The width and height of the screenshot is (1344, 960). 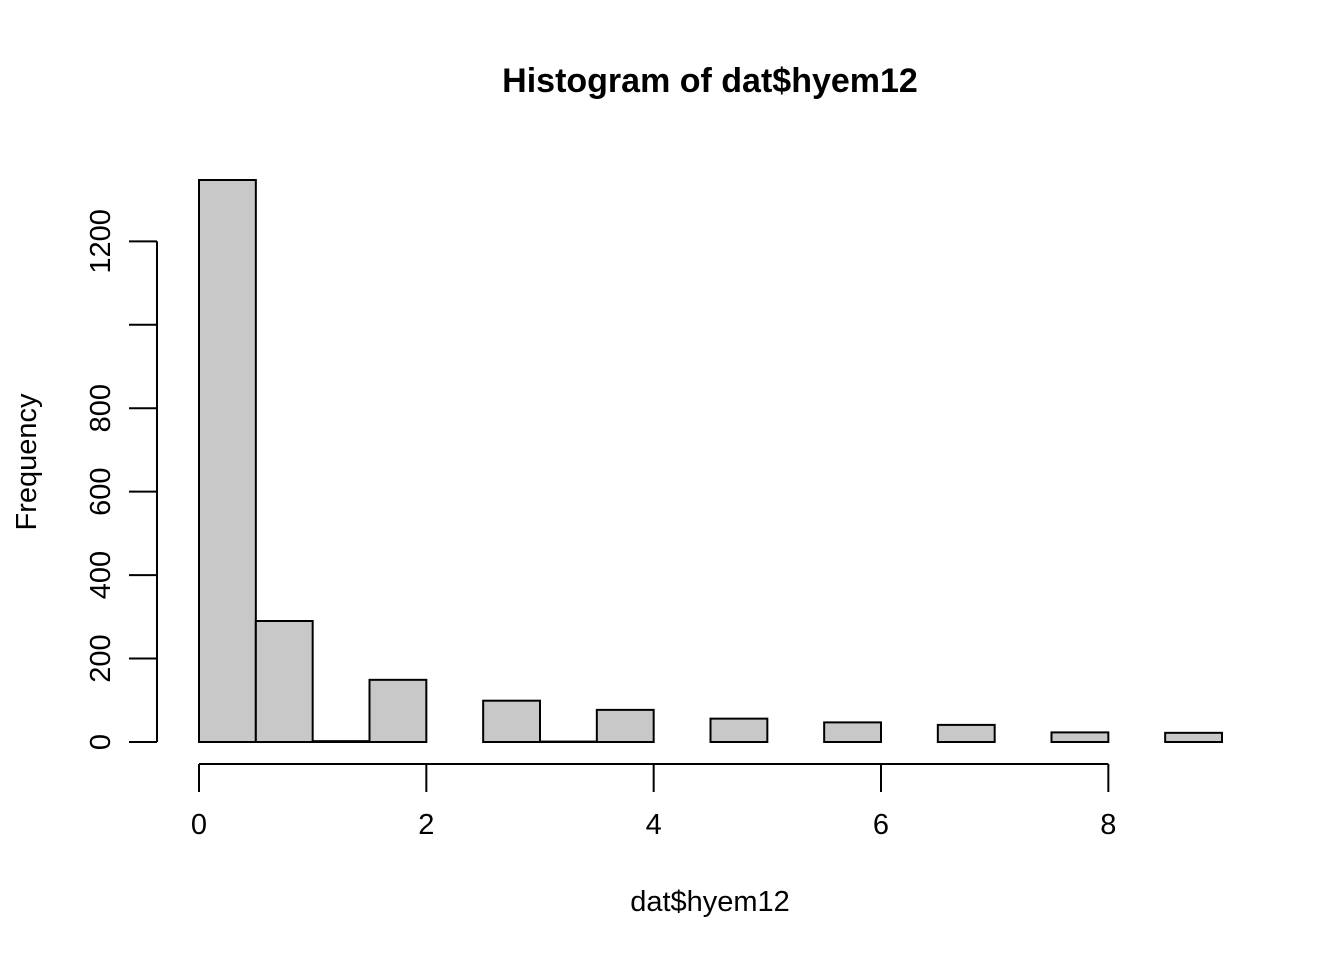 What do you see at coordinates (101, 491) in the screenshot?
I see `y-tick-label-3: 600` at bounding box center [101, 491].